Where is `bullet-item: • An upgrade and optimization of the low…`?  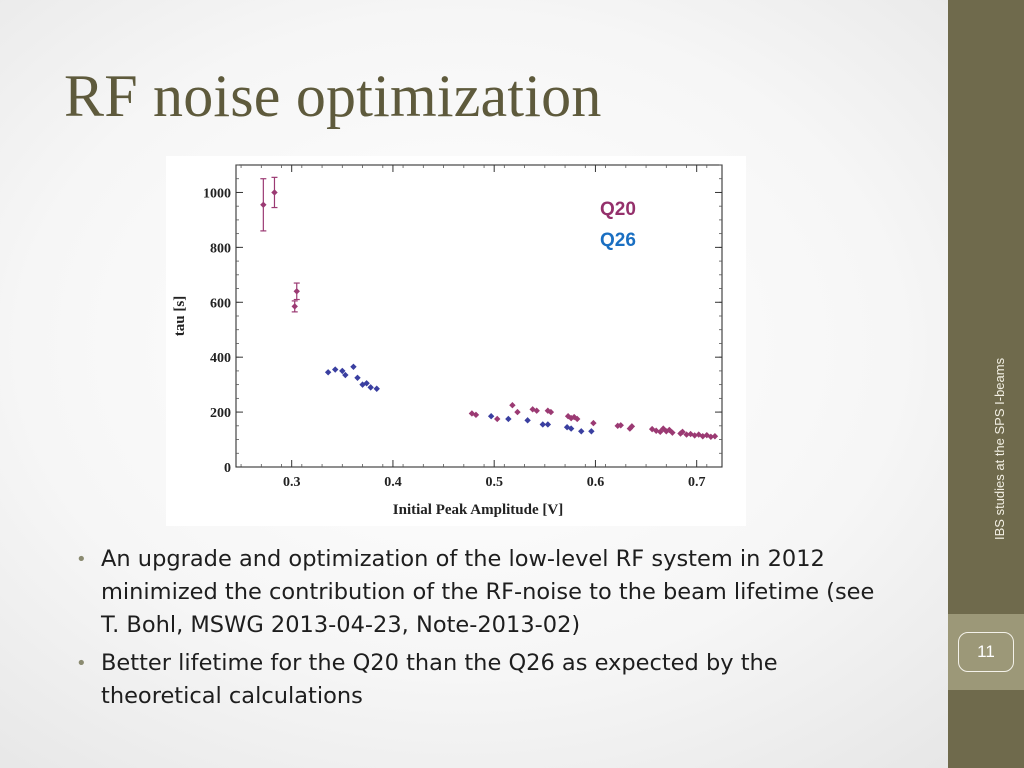
bullet-item: • An upgrade and optimization of the low… is located at coordinates (479, 592).